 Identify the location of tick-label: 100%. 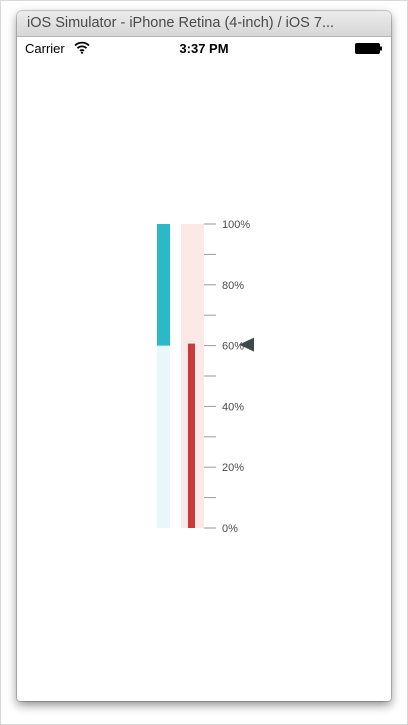
(236, 225).